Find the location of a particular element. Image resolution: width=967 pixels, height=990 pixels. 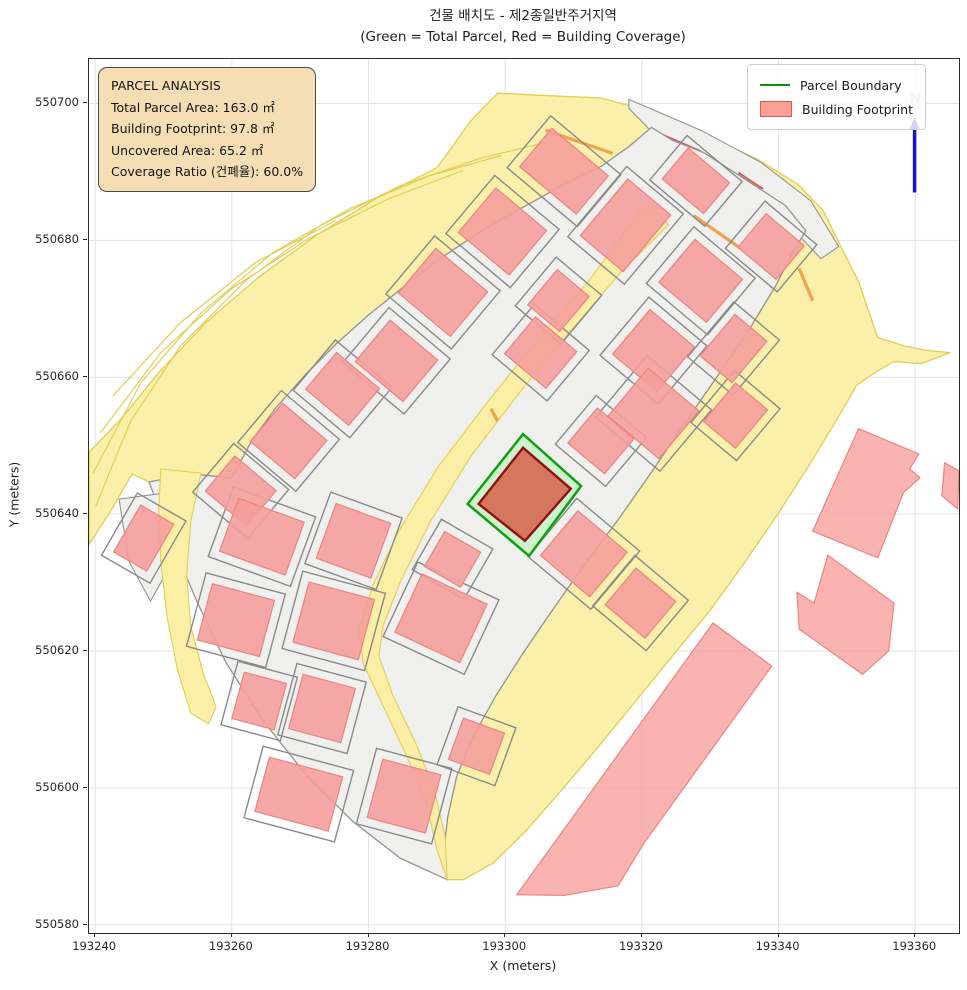

parcel-boundary-line-swatch is located at coordinates (775, 85).